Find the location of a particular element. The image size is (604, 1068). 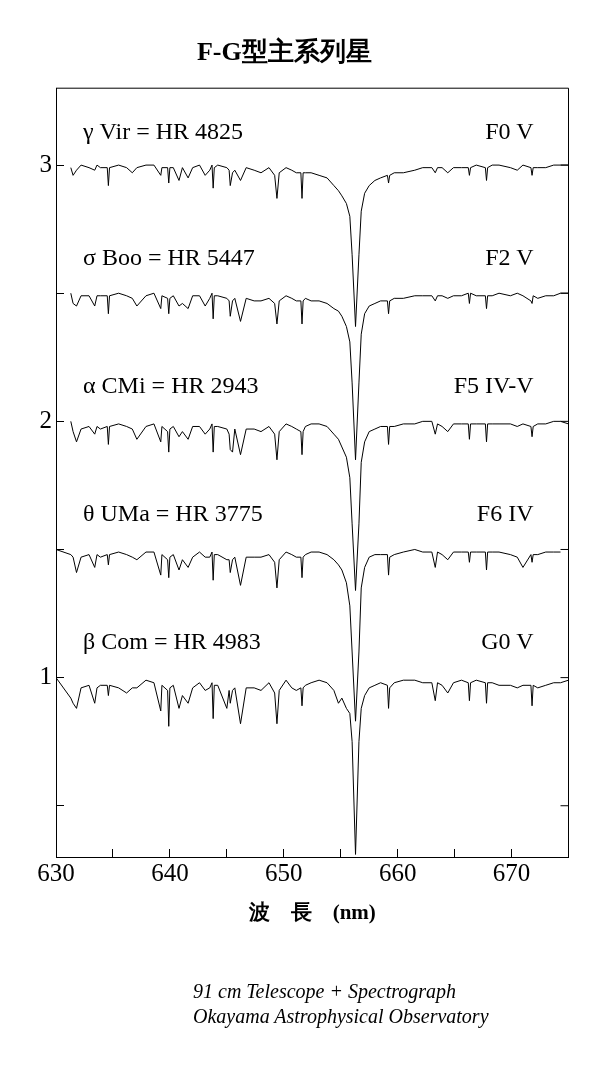

x-tick-label: 630 is located at coordinates (56, 872).